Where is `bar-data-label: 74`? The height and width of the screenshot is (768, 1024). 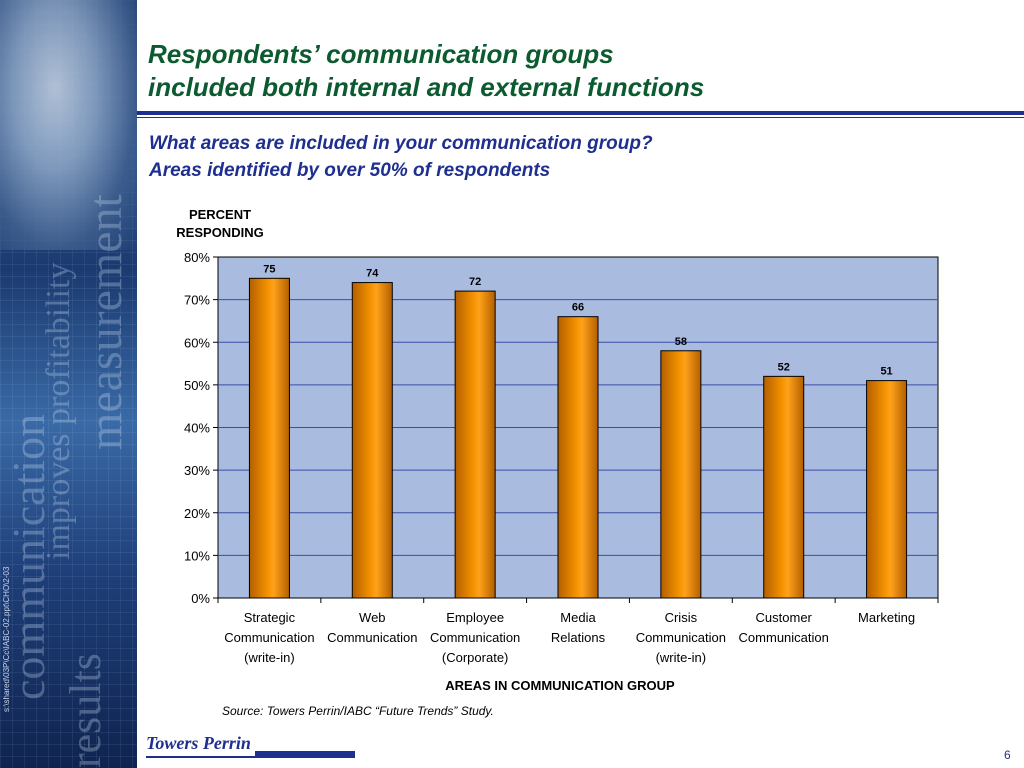
bar-data-label: 74 is located at coordinates (372, 274).